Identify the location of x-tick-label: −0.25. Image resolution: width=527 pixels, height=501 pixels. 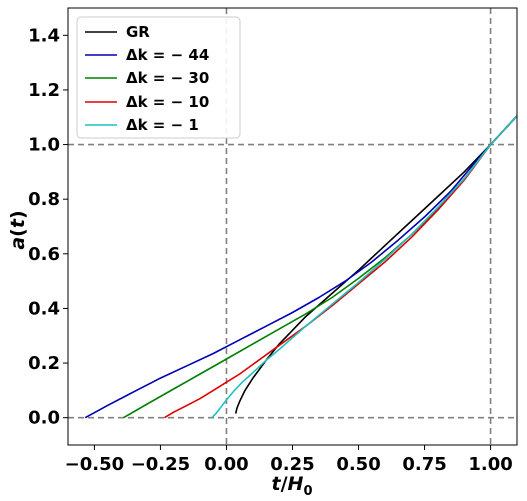
(161, 464).